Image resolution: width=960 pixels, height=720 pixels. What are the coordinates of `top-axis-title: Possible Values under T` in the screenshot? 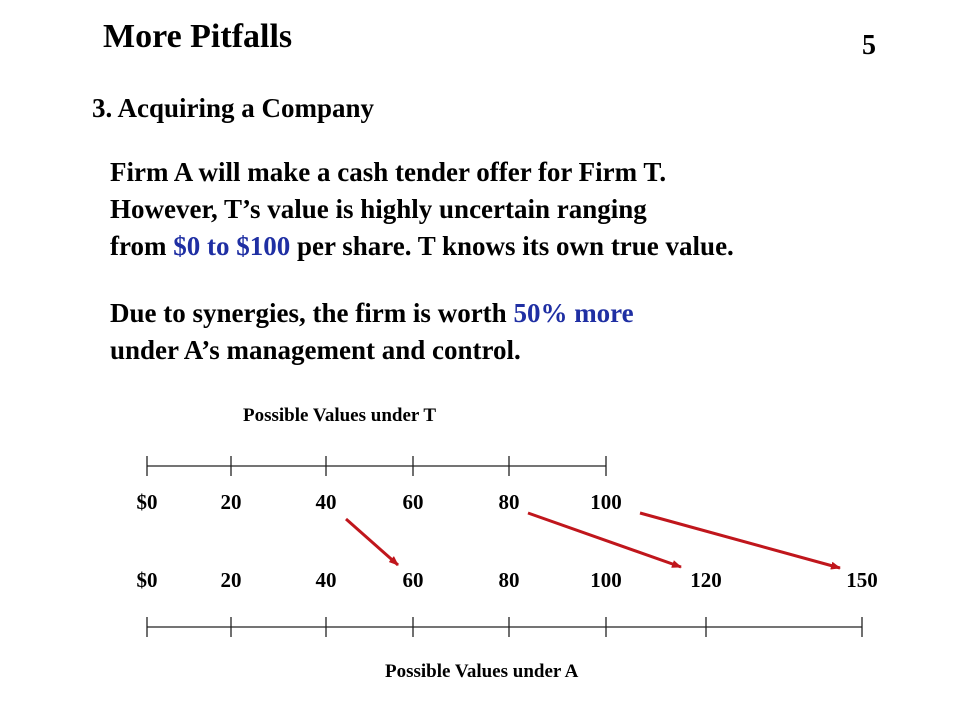 It's located at (340, 415).